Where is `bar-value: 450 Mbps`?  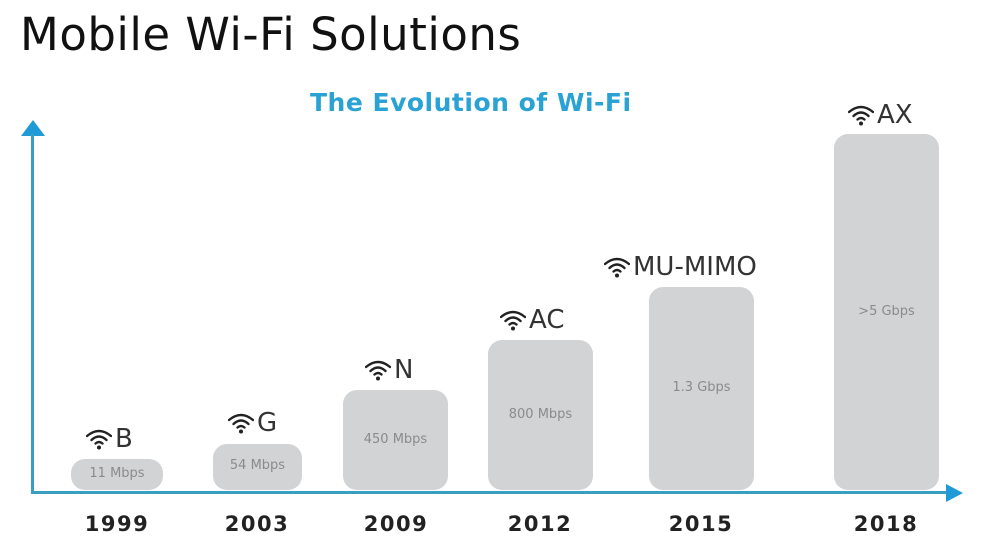
bar-value: 450 Mbps is located at coordinates (395, 439).